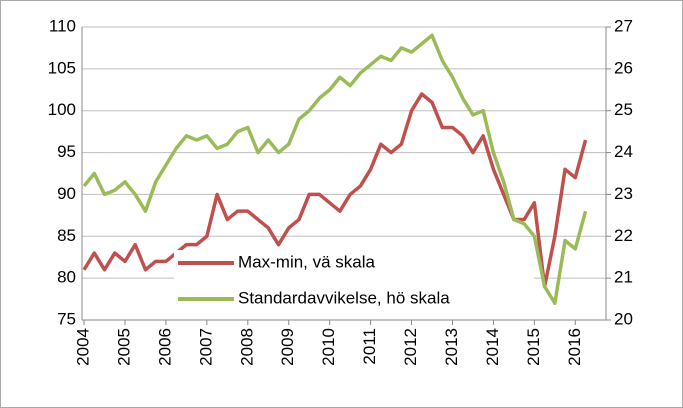 The width and height of the screenshot is (683, 408). I want to click on y-tick-label: 90, so click(66, 193).